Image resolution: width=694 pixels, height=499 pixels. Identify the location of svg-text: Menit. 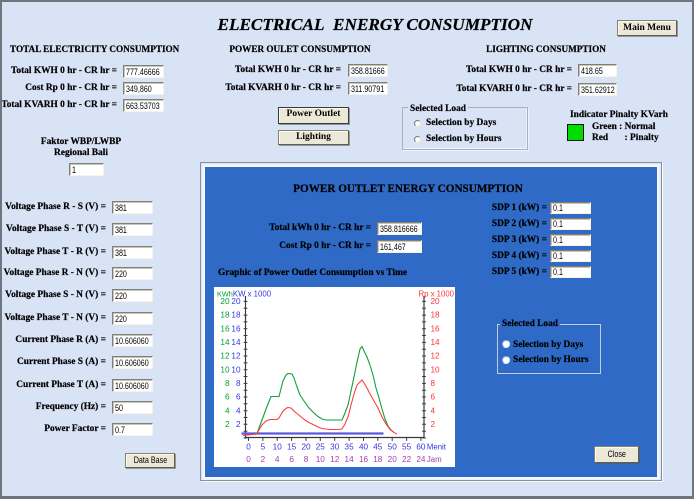
(437, 447).